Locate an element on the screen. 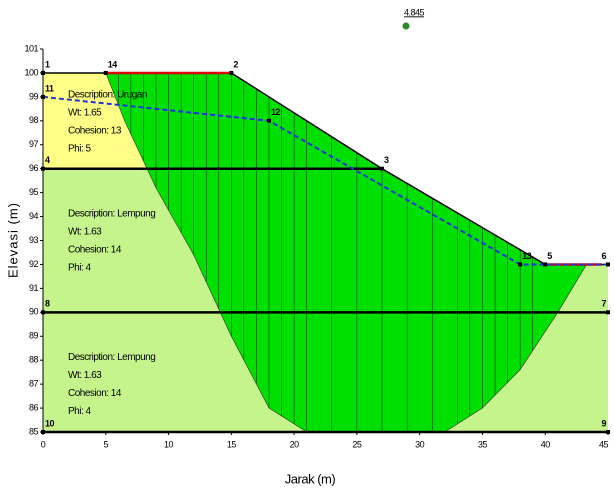 The width and height of the screenshot is (614, 492). y-tick-label: 95 is located at coordinates (34, 192).